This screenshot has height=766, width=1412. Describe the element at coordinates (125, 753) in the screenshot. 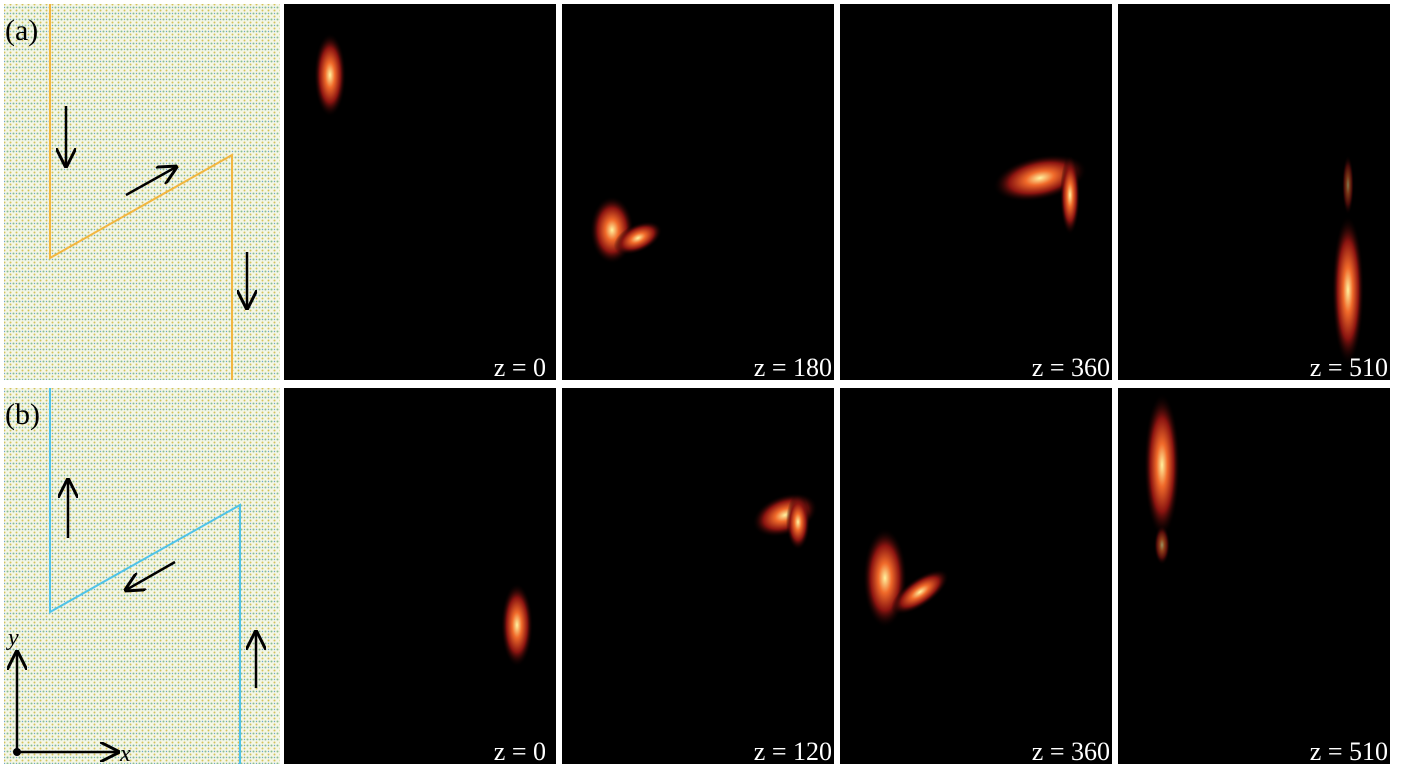

I see `axis-label: x` at that location.